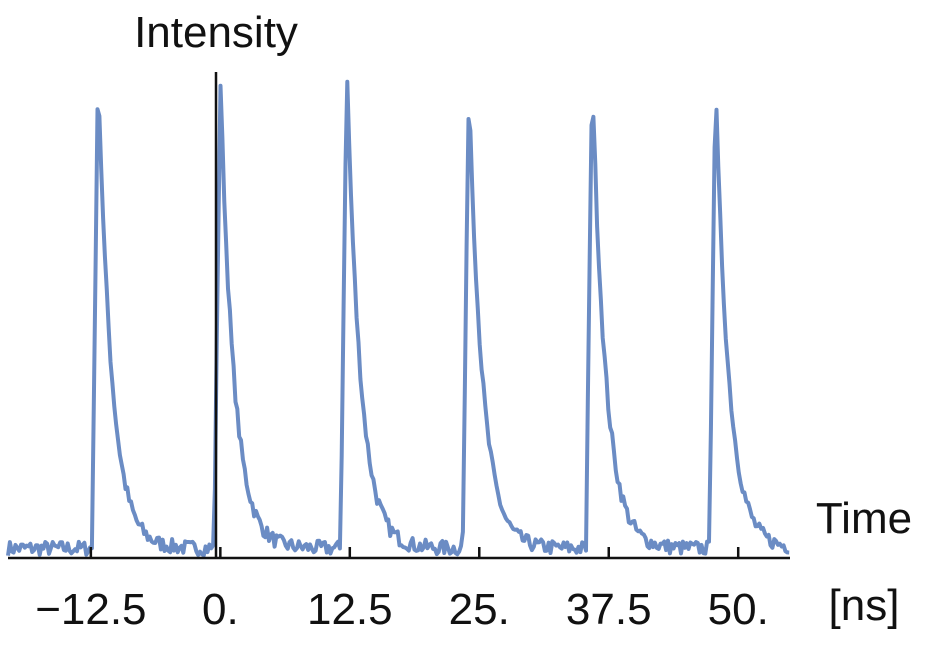  I want to click on x-tick-label: 25., so click(479, 609).